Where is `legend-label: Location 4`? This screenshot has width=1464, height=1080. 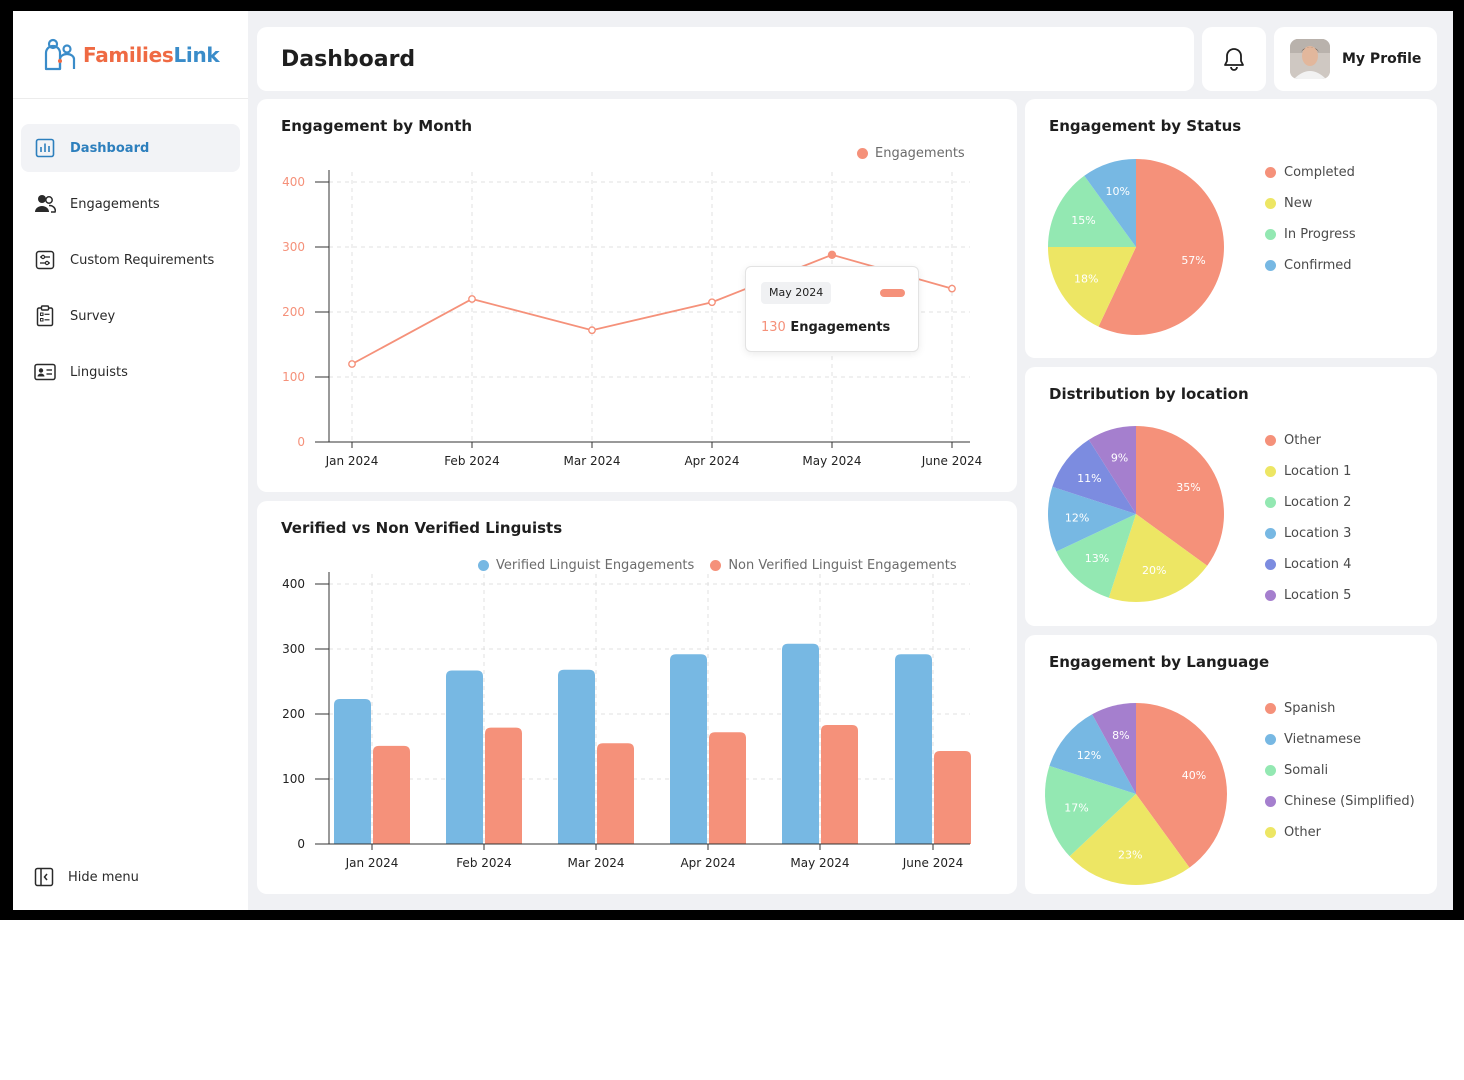
legend-label: Location 4 is located at coordinates (1318, 564).